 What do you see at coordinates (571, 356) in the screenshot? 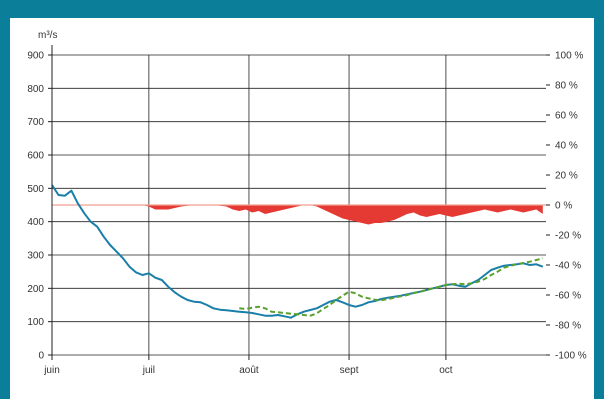
I see `tick-label-right: -100 %` at bounding box center [571, 356].